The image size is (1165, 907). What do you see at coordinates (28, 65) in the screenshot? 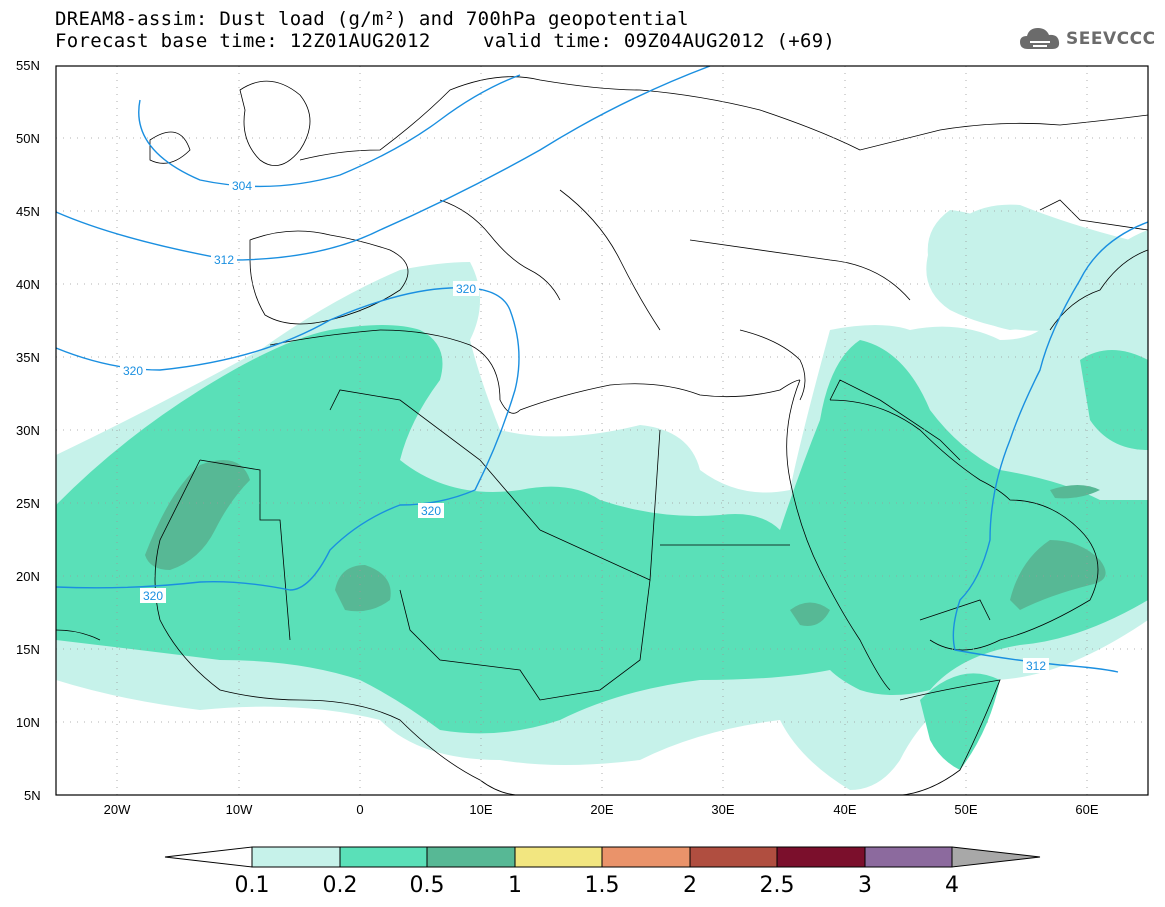
I see `lat-label-55n: 55N` at bounding box center [28, 65].